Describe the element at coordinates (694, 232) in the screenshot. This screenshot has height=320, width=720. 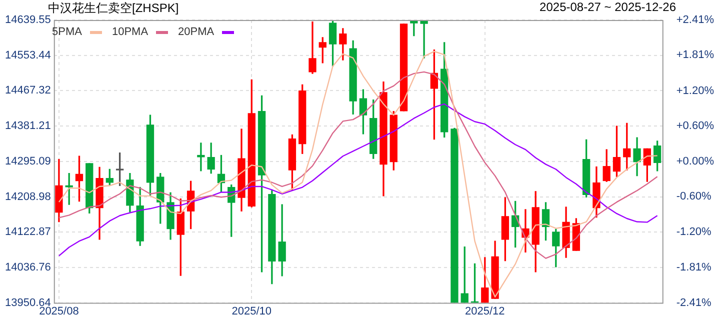
I see `y2-tick-label: -1.20%` at that location.